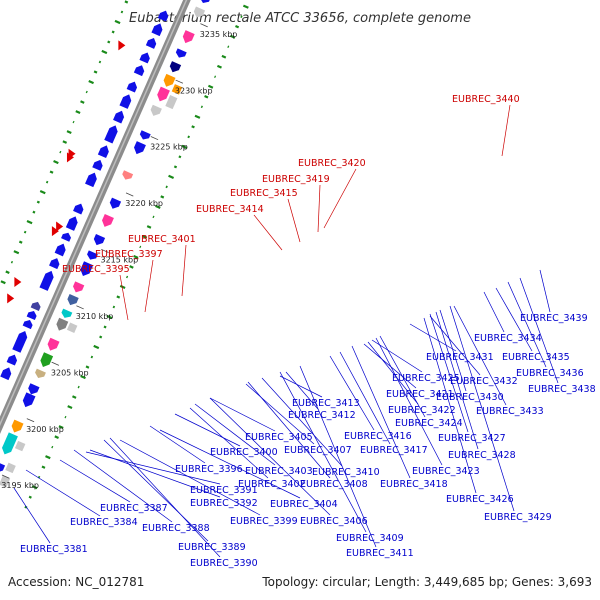  Describe the element at coordinates (326, 403) in the screenshot. I see `reverse-gene-label: EUBREC_3413` at that location.